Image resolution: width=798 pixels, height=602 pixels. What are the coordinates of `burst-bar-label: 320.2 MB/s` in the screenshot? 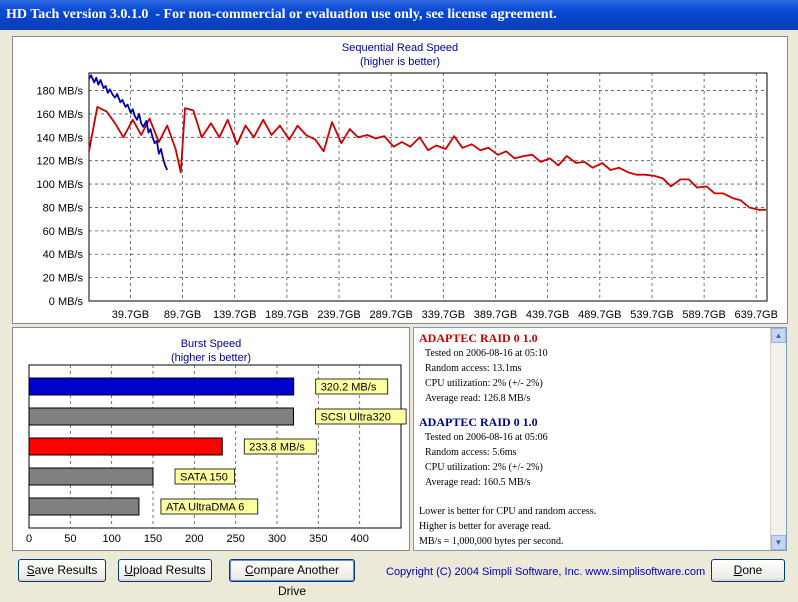 It's located at (349, 388).